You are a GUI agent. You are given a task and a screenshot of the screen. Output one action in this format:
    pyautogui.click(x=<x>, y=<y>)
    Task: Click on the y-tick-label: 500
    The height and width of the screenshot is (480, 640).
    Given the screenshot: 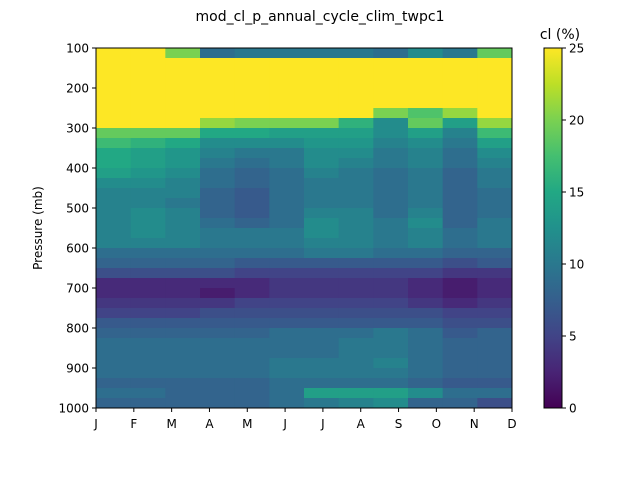 What is the action you would take?
    pyautogui.click(x=77, y=209)
    